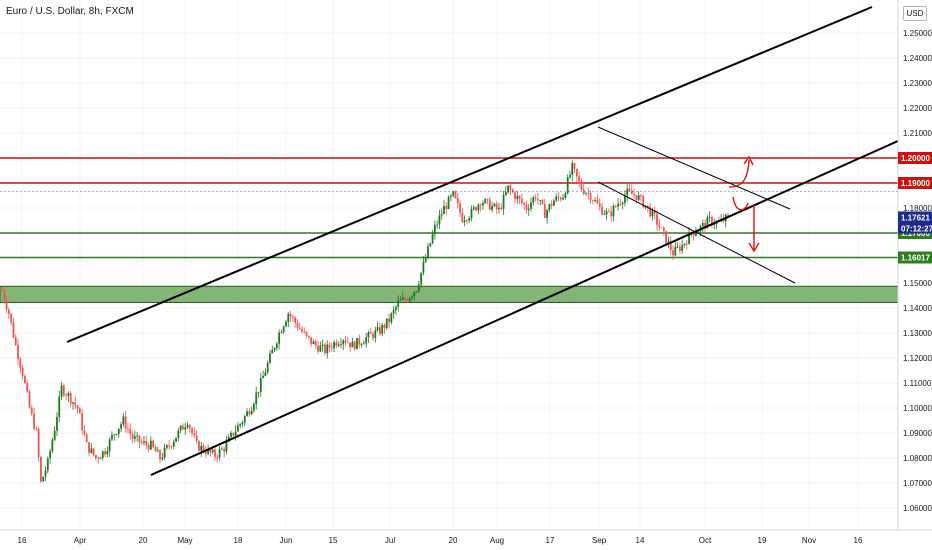 This screenshot has width=932, height=550. I want to click on time-axis-bg, so click(466, 540).